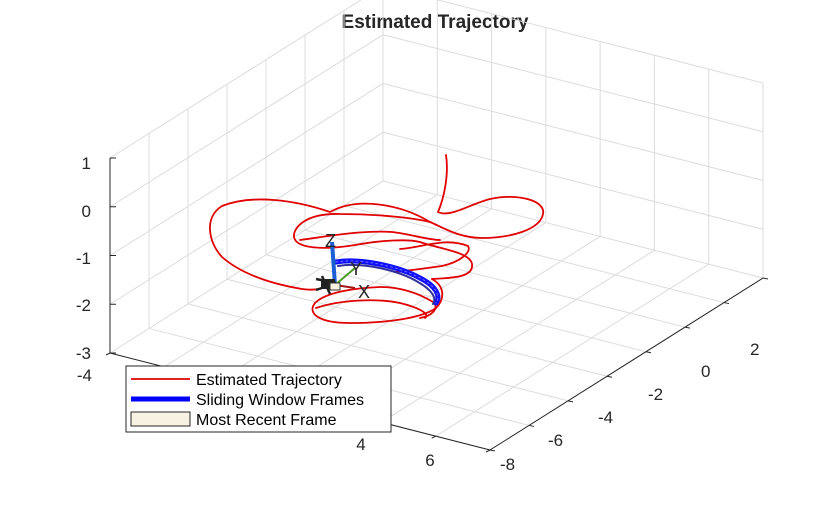 The height and width of the screenshot is (505, 840). Describe the element at coordinates (754, 349) in the screenshot. I see `y-tick-label: 2` at that location.